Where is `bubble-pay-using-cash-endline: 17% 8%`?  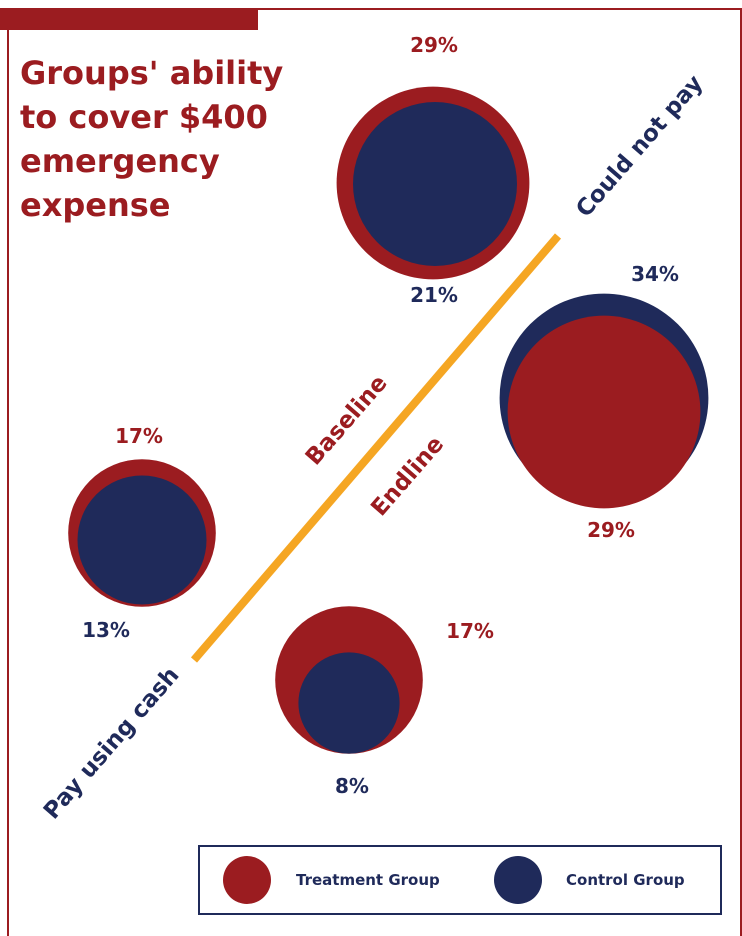 bubble-pay-using-cash-endline: 17% 8% is located at coordinates (384, 702).